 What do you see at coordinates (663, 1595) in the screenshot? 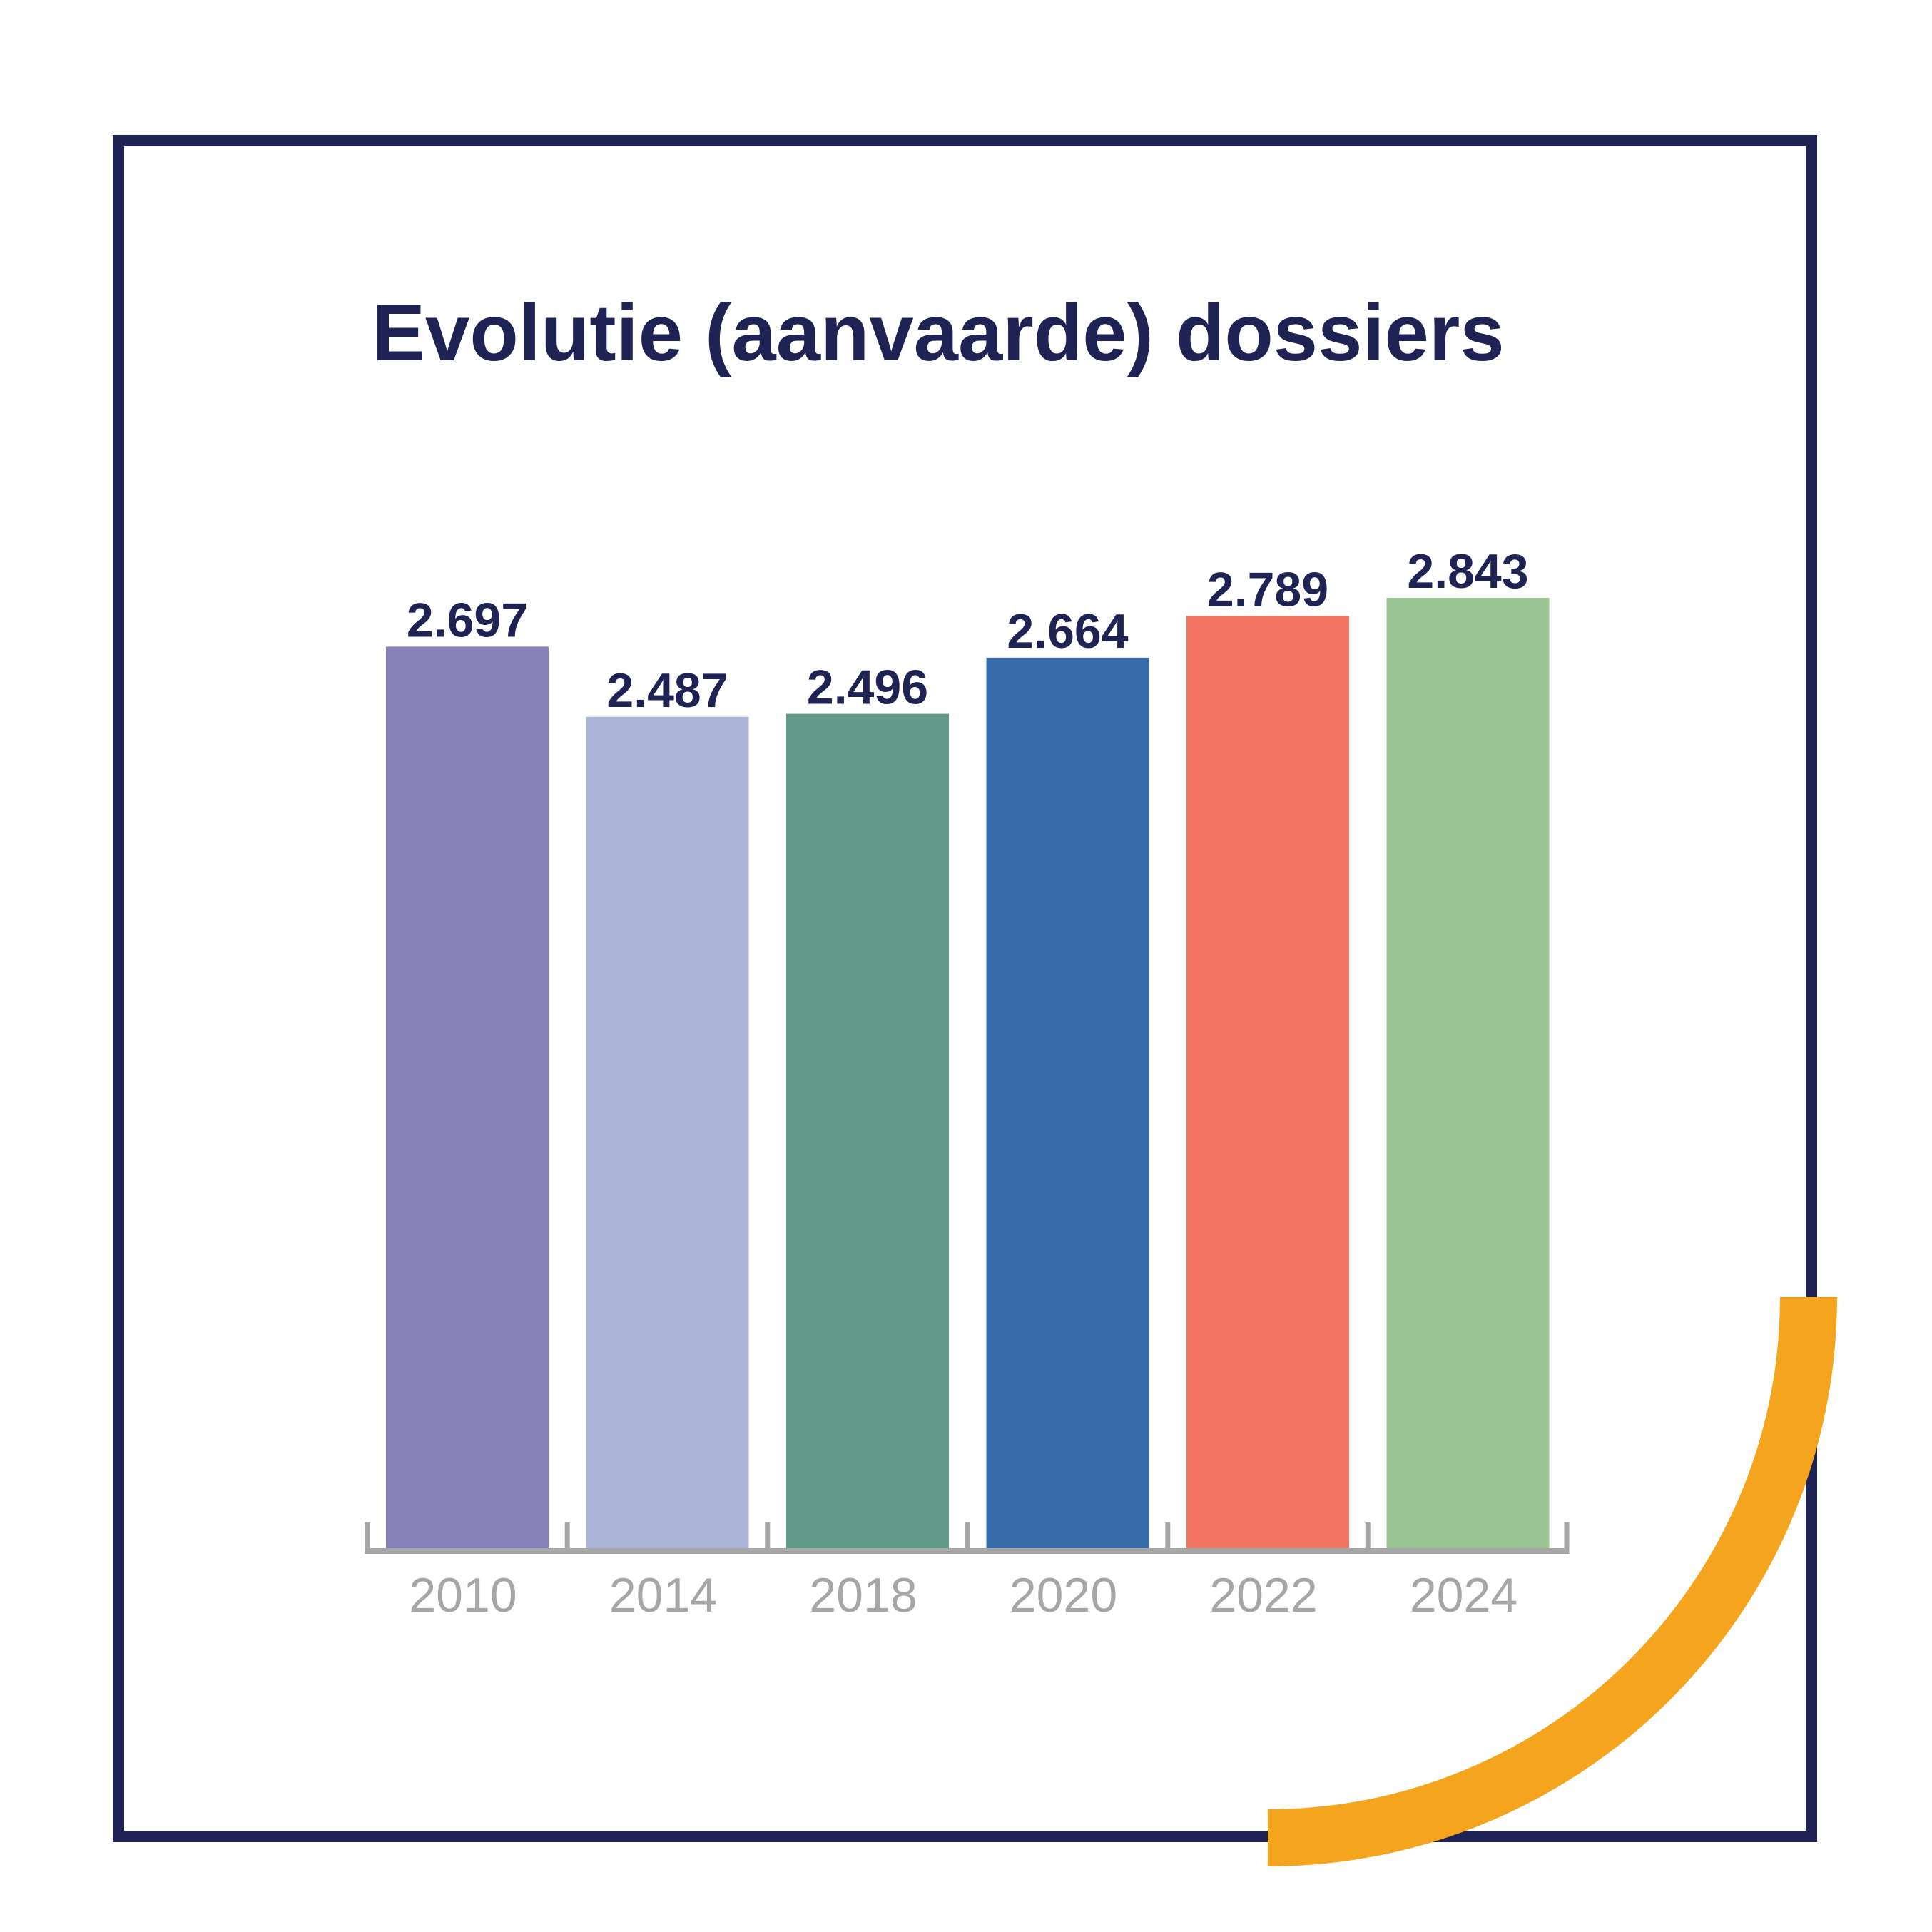
I see `x-tick-label-2014: 2014` at bounding box center [663, 1595].